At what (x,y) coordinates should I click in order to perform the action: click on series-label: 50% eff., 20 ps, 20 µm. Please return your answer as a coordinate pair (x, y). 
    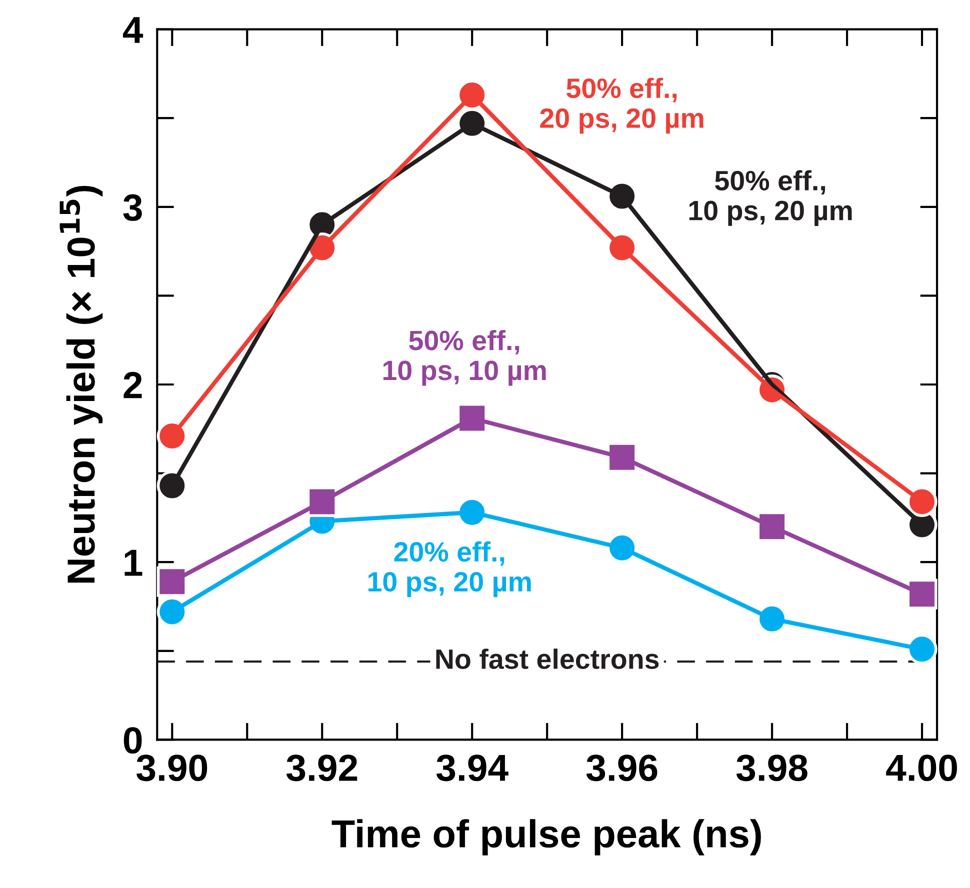
    Looking at the image, I should click on (622, 106).